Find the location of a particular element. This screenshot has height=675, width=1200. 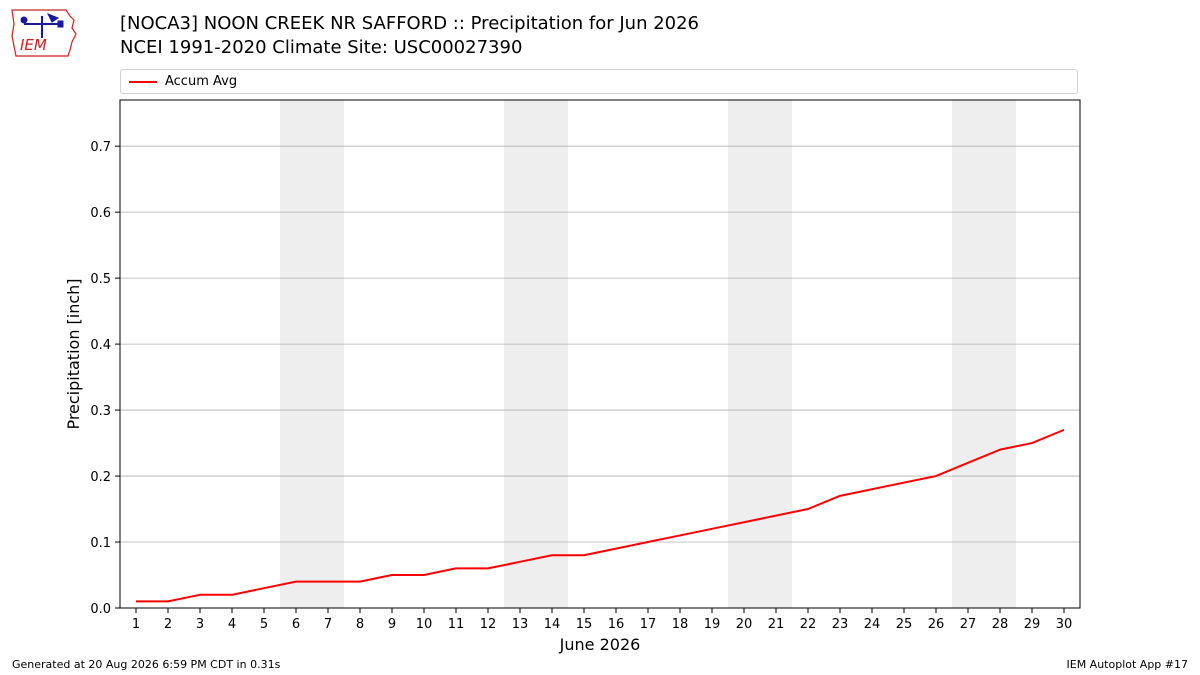

x-tick-label: 12 is located at coordinates (488, 624).